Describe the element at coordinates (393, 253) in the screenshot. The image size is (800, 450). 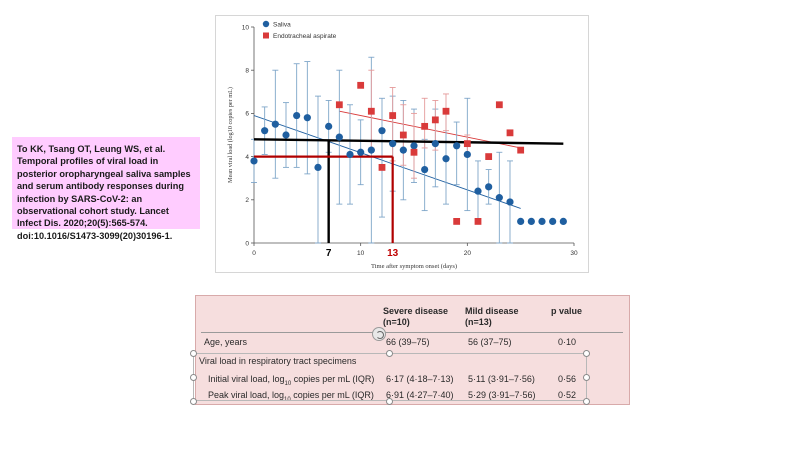
I see `annotation-label-13: 13` at that location.